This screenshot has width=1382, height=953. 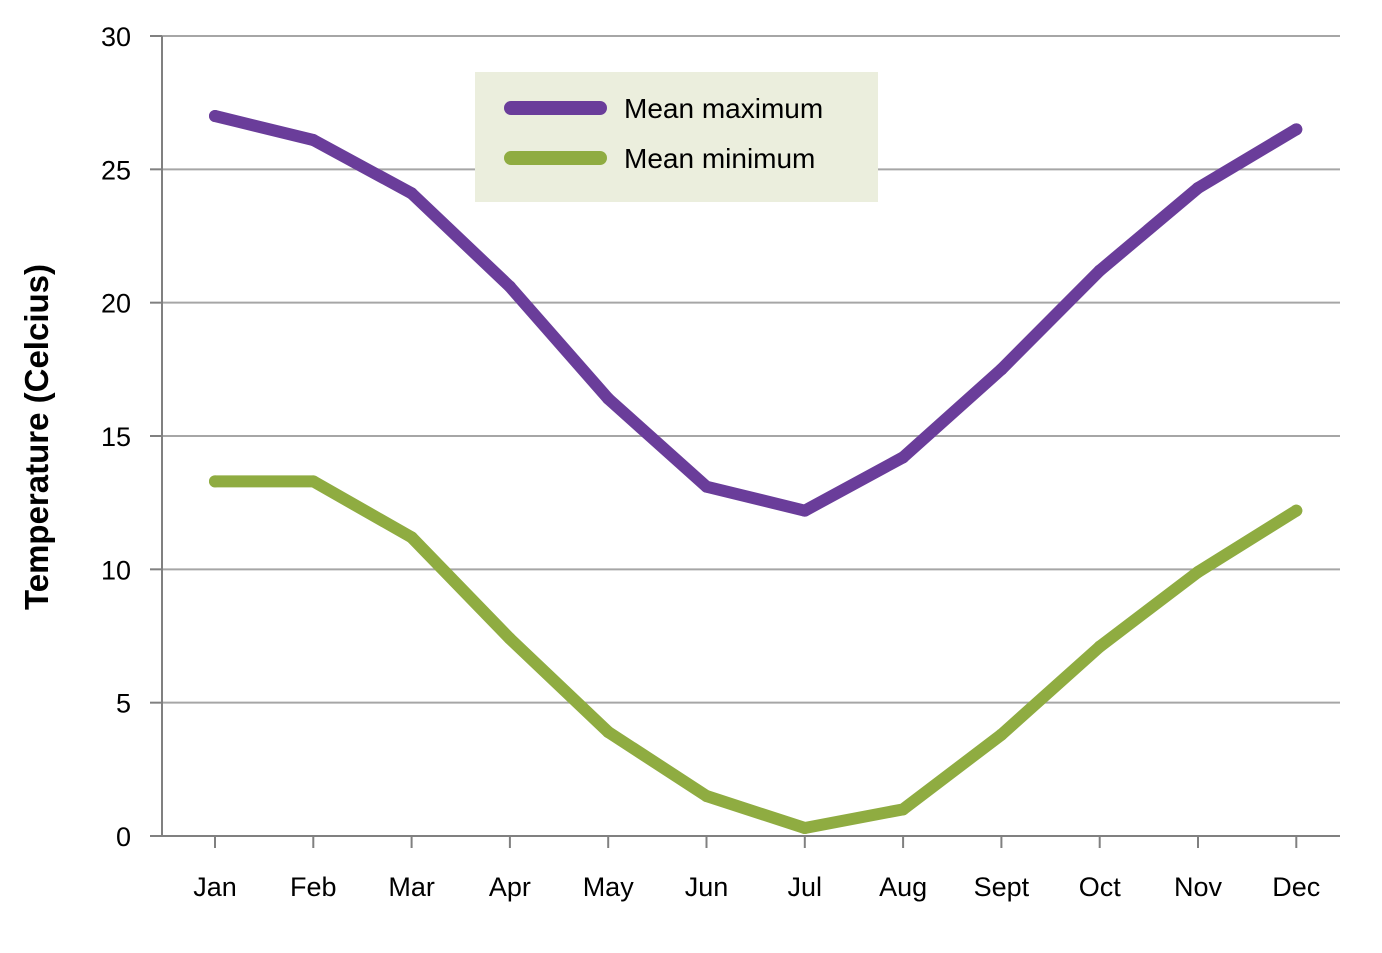 I want to click on data-point-mean-minimum-apr, so click(x=509, y=638).